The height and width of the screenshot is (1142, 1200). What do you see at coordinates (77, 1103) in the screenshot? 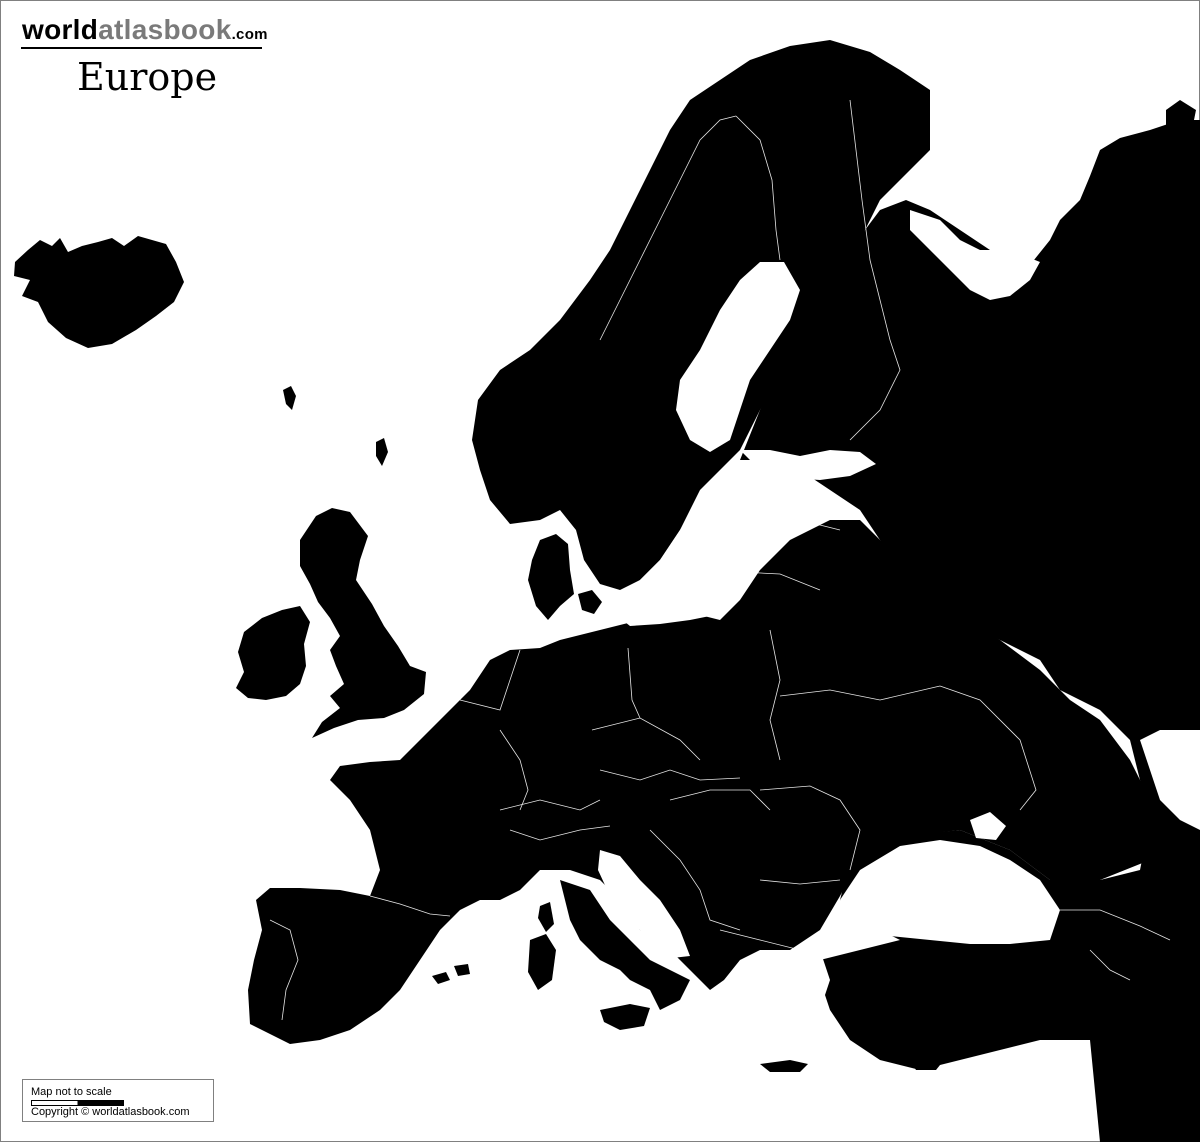
I see `scale-bar` at bounding box center [77, 1103].